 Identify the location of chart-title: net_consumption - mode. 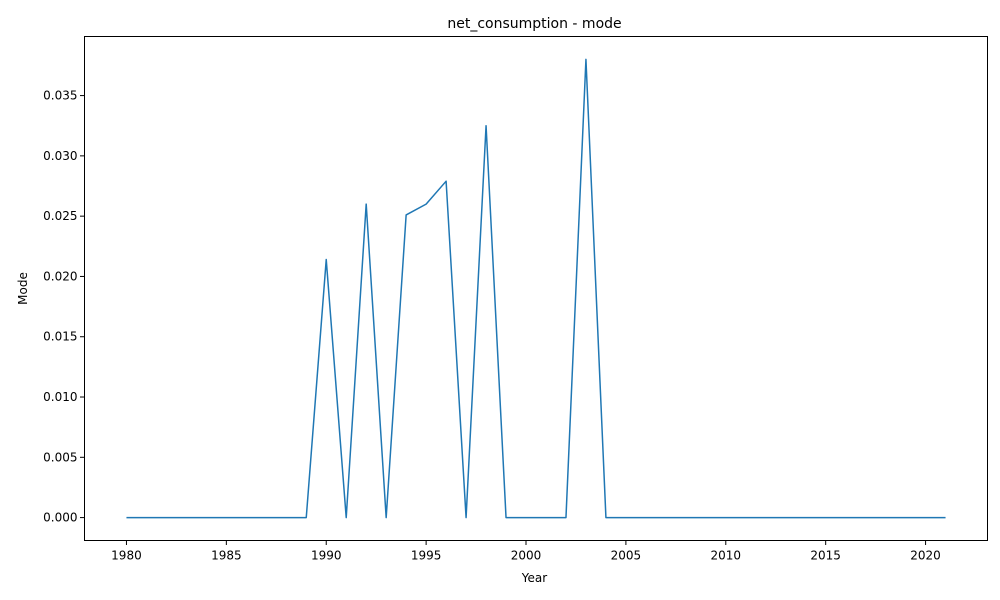
(534, 24).